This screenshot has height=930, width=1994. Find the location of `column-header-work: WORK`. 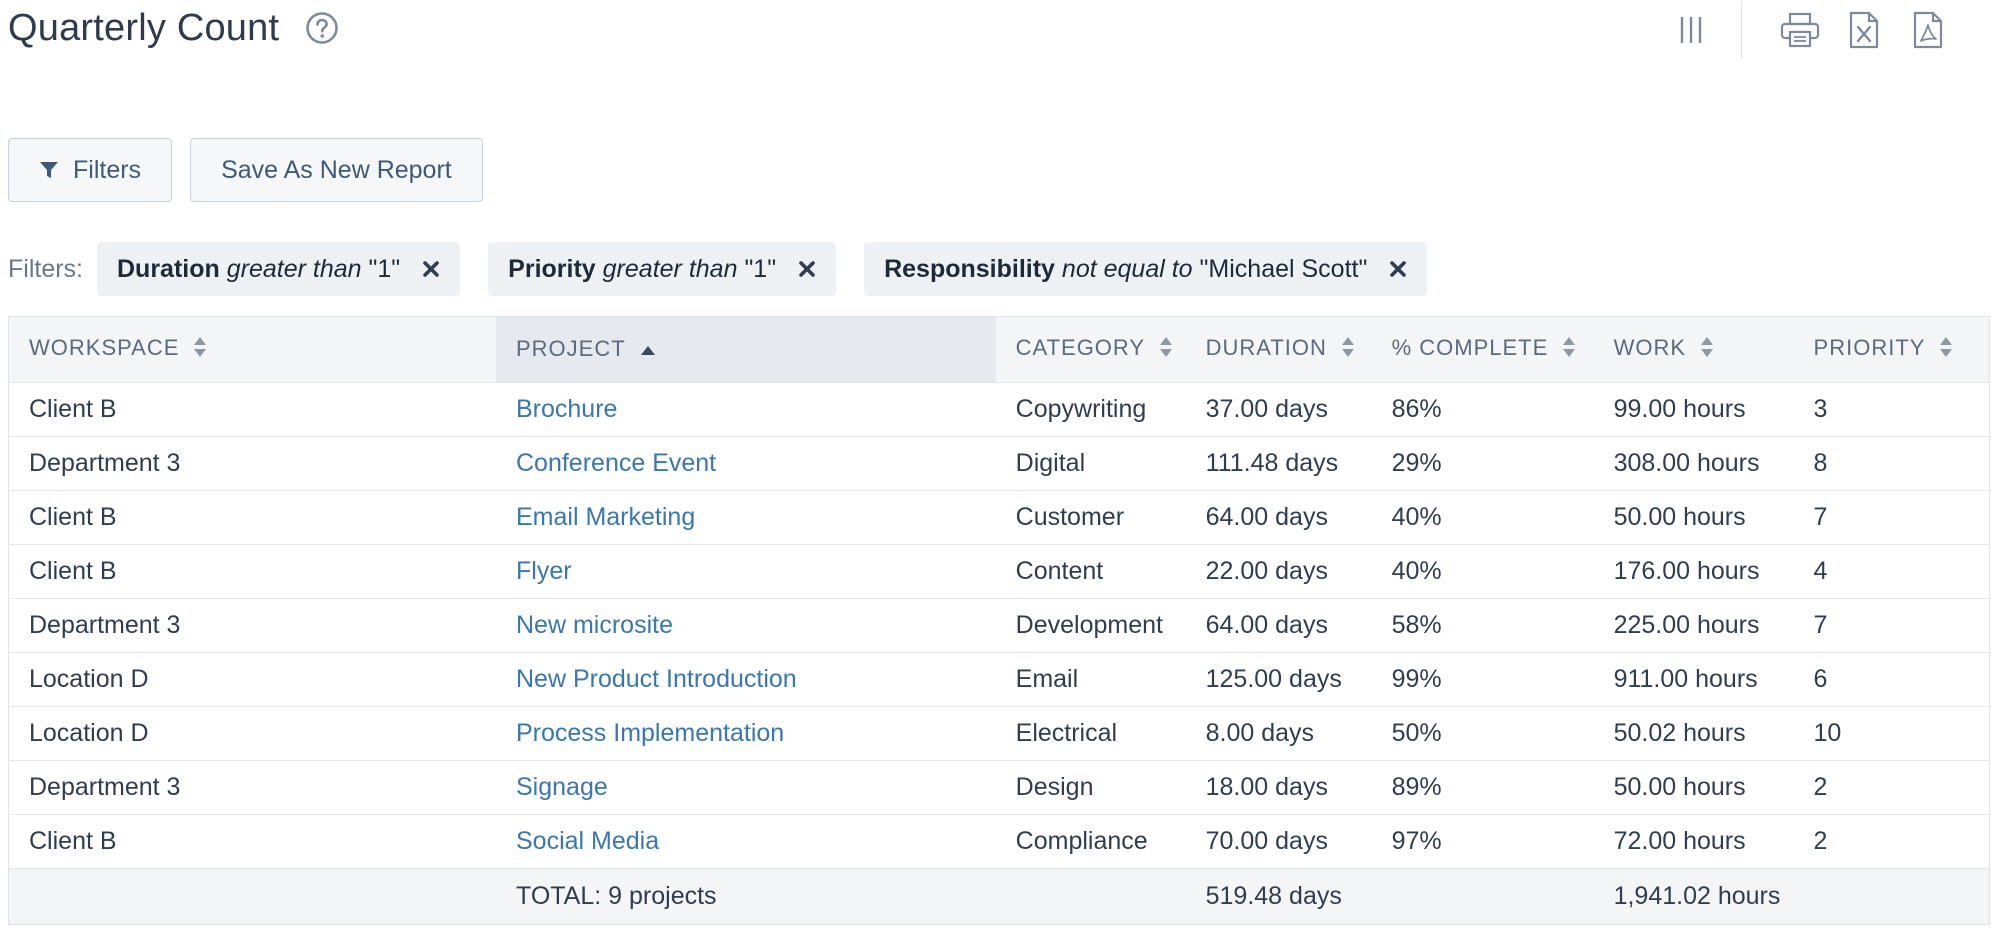

column-header-work: WORK is located at coordinates (1693, 349).